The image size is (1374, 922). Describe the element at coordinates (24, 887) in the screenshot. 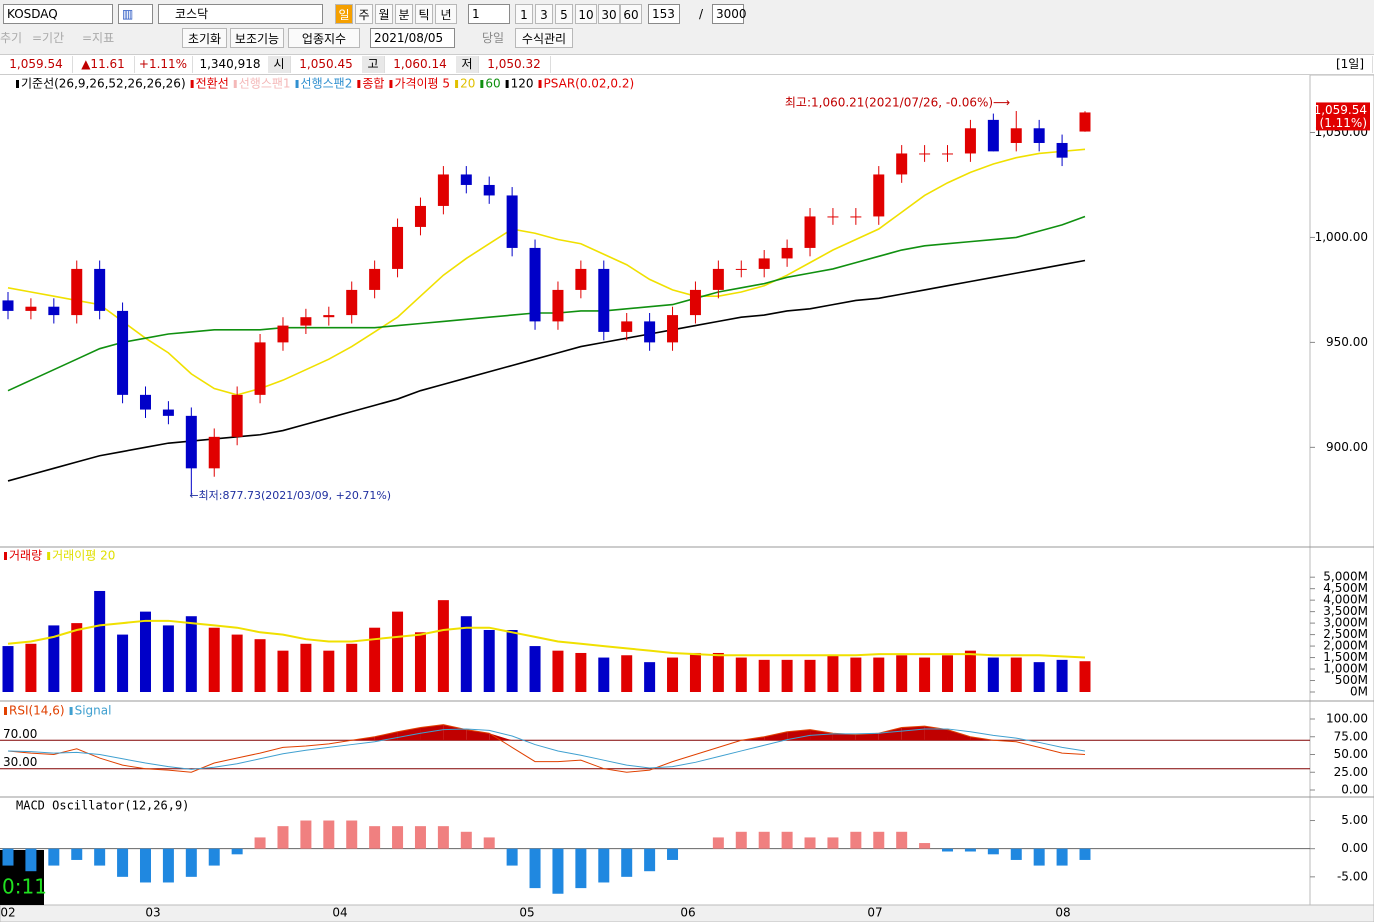

I see `clock: 0:11` at that location.